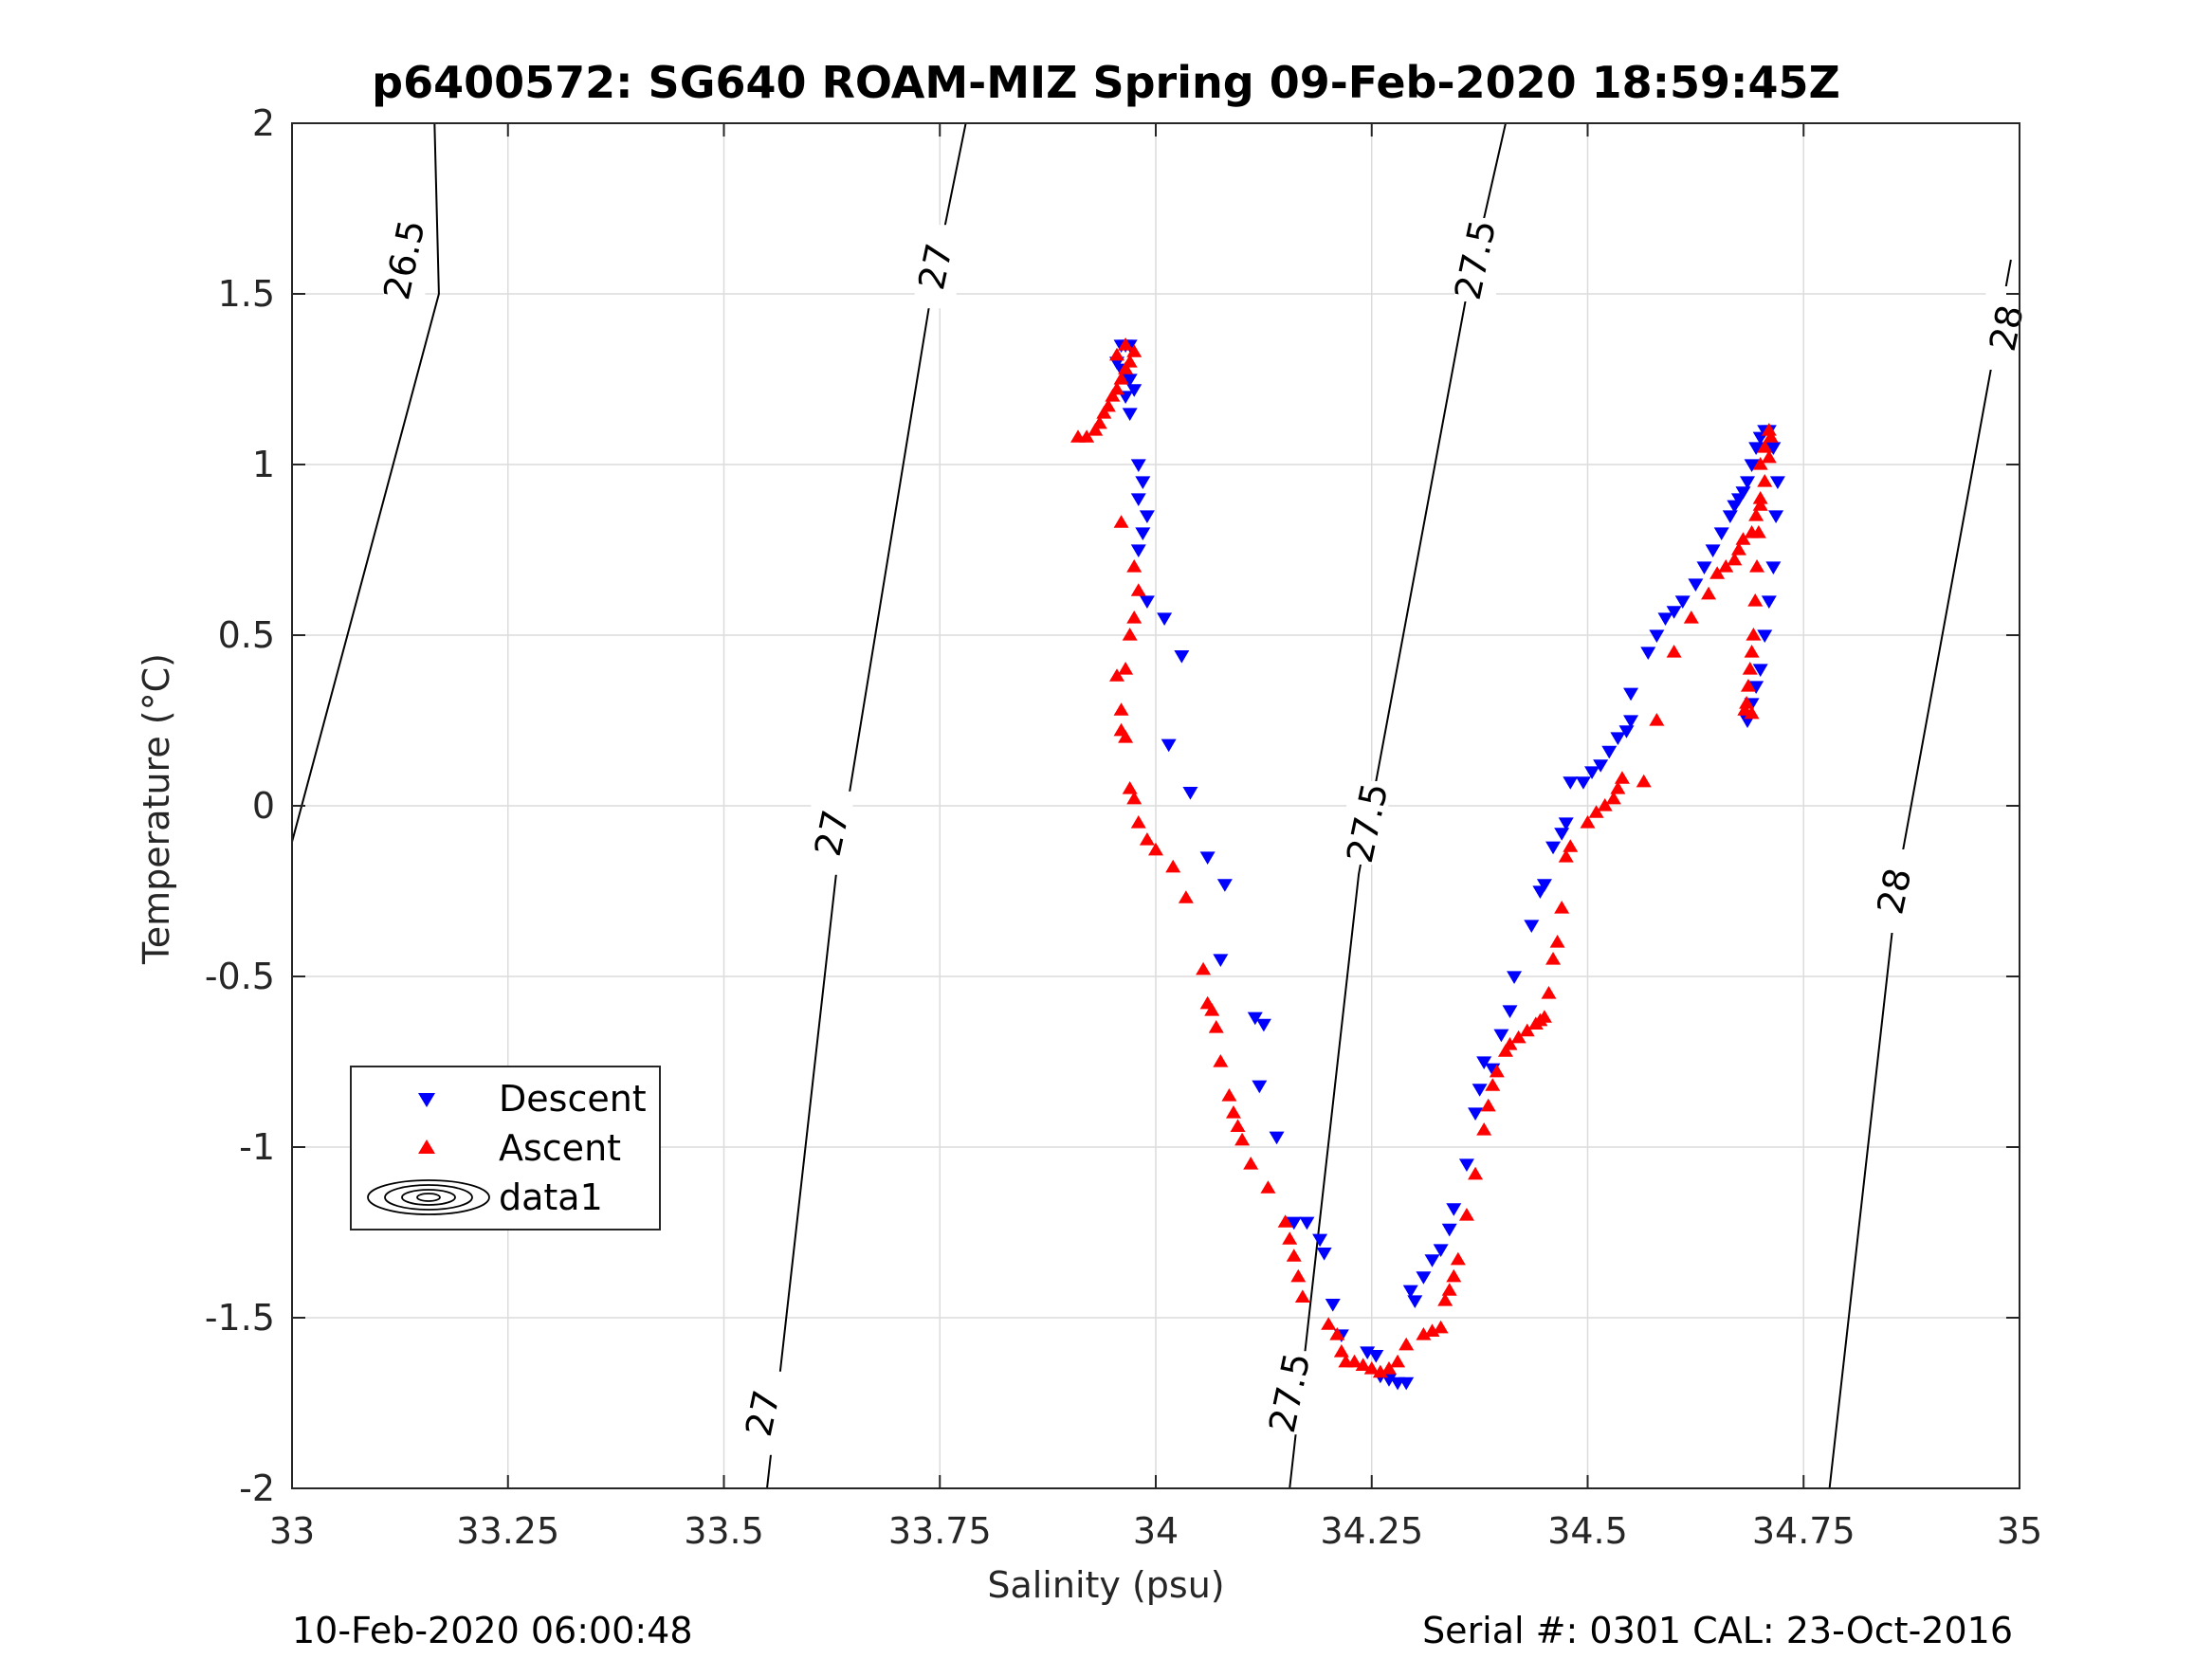 The image size is (2212, 1659). Describe the element at coordinates (263, 806) in the screenshot. I see `y-tick-label: 0` at that location.